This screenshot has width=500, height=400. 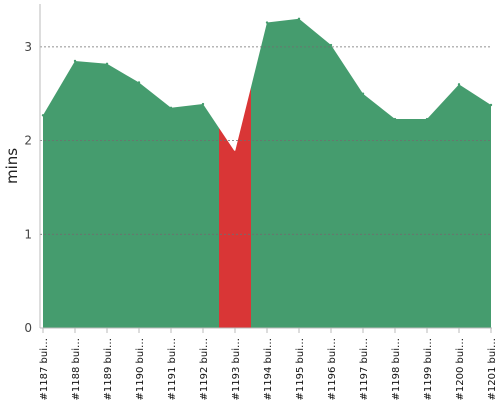 I want to click on y-axis-title: mins, so click(x=12, y=166).